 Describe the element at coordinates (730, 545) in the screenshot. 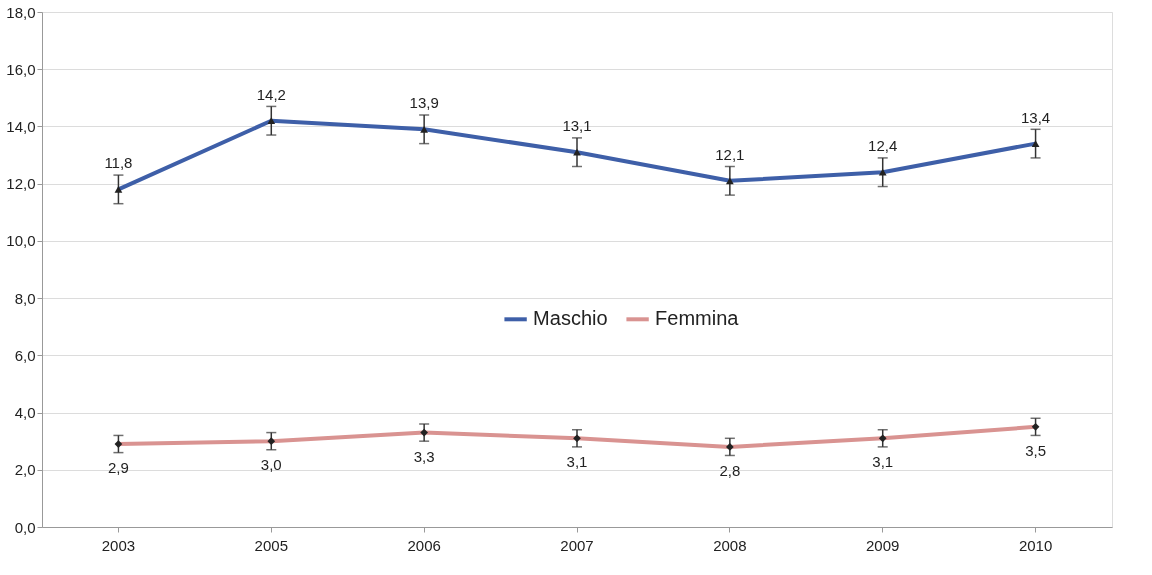

I see `x-tick-label: 2008` at that location.